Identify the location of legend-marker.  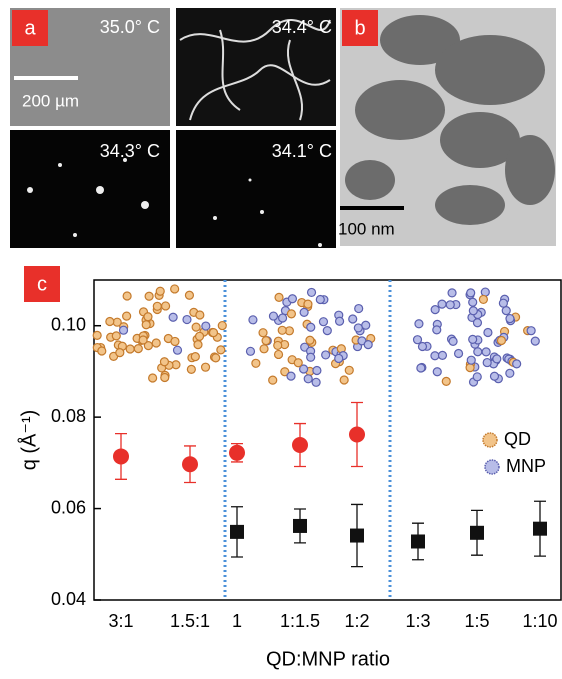
(492, 467).